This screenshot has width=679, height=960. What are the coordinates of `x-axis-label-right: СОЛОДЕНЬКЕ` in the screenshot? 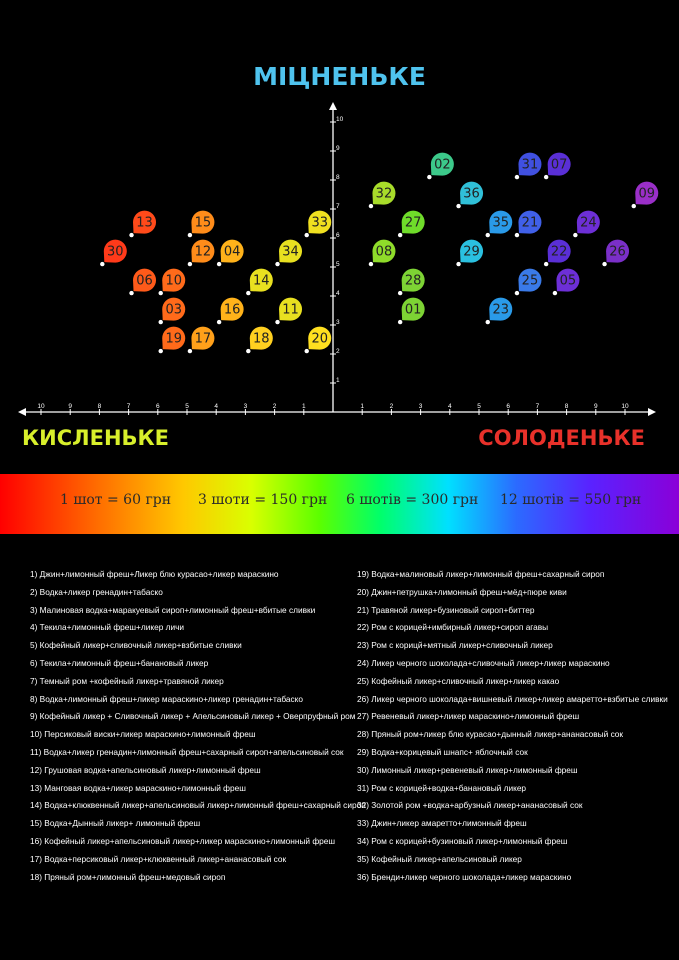 It's located at (561, 438).